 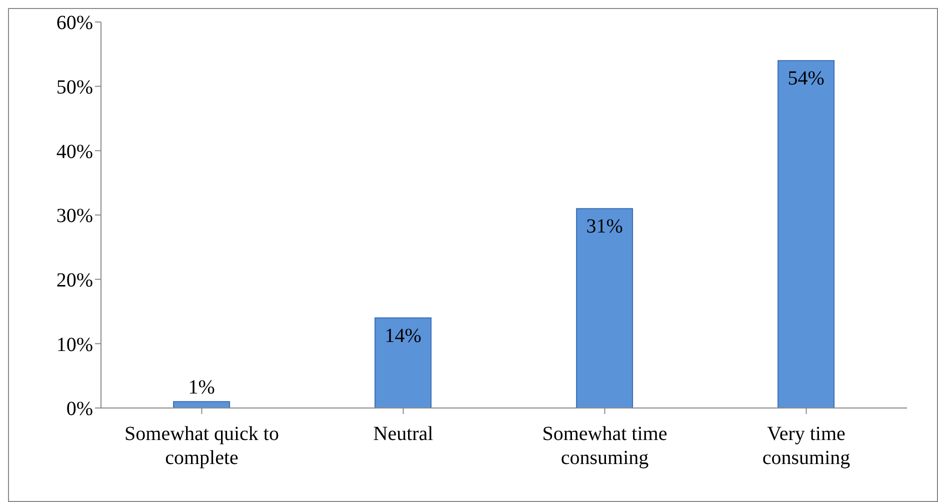 What do you see at coordinates (201, 446) in the screenshot?
I see `x-tick-label: Somewhat quick to complete` at bounding box center [201, 446].